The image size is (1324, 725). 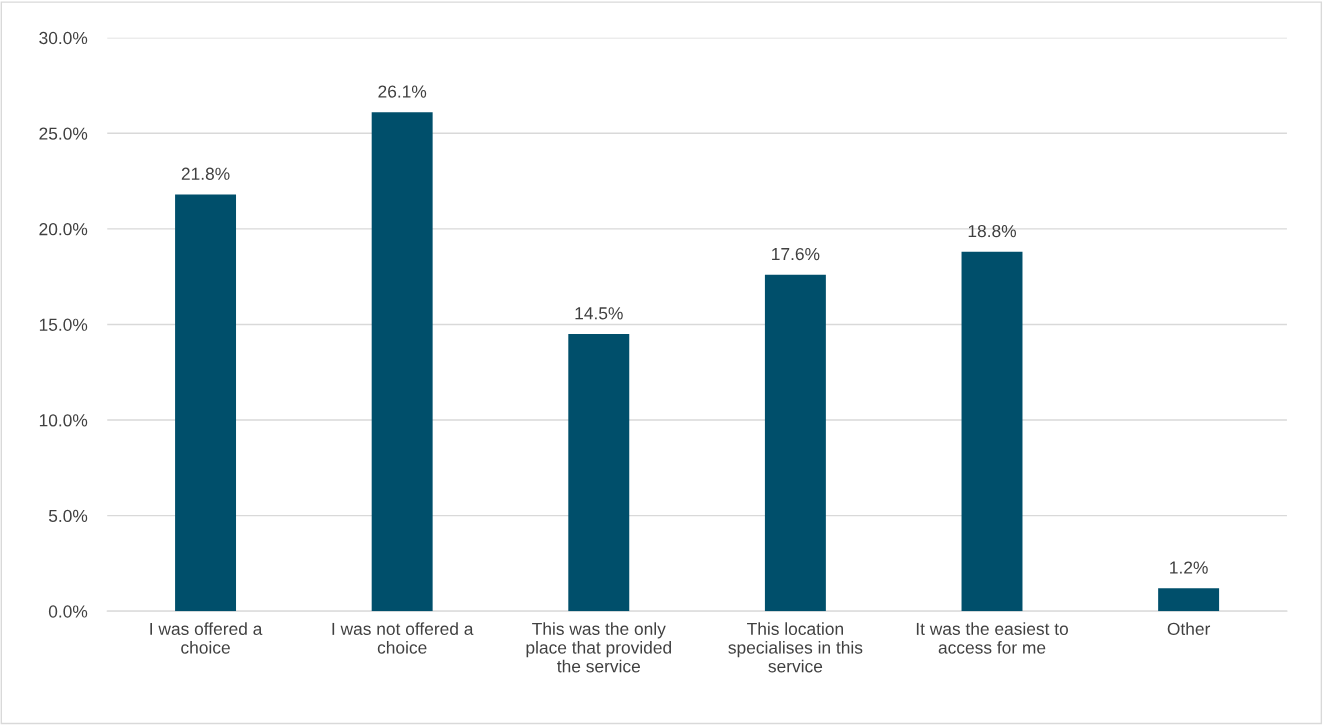 What do you see at coordinates (402, 91) in the screenshot?
I see `data-label: 26.1%` at bounding box center [402, 91].